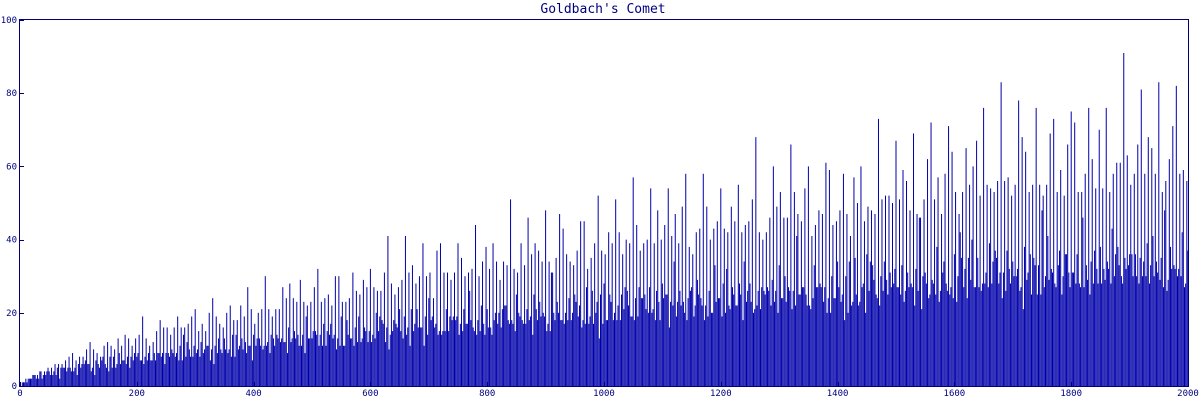 This screenshot has width=1200, height=400. I want to click on x-tick-label: 800, so click(487, 394).